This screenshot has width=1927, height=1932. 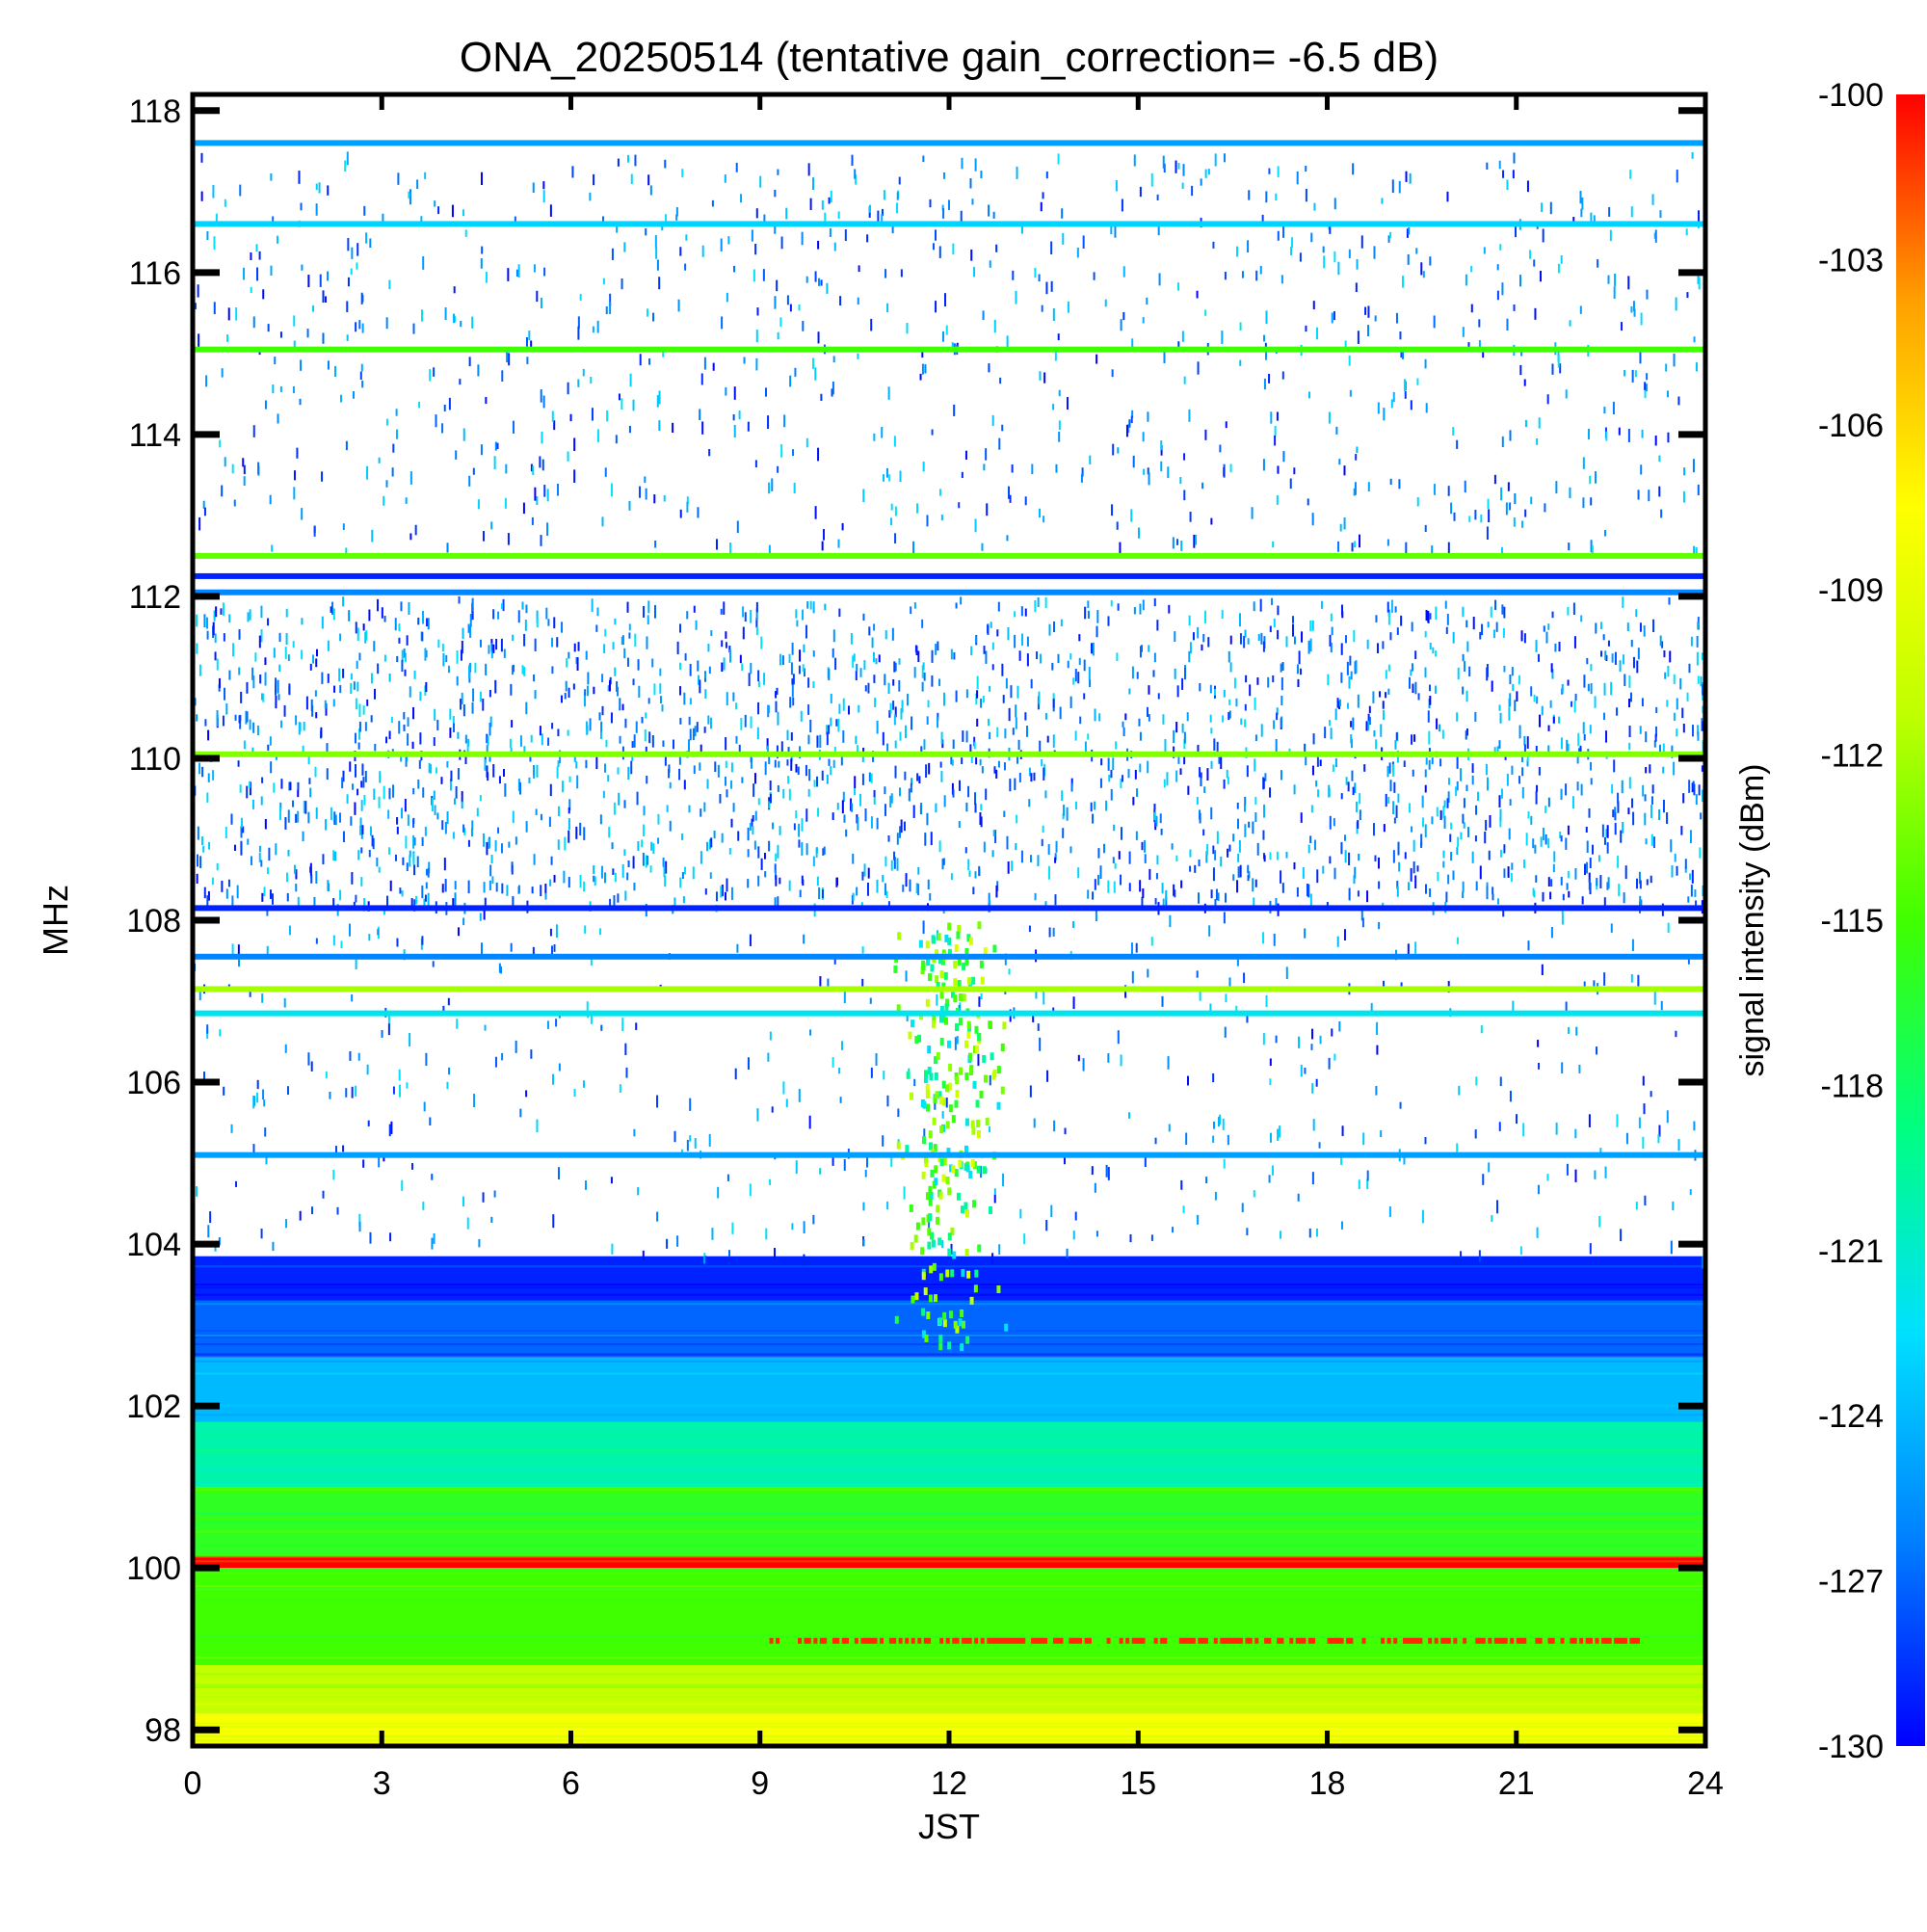 What do you see at coordinates (1851, 426) in the screenshot?
I see `colorbar-tick-label: -106` at bounding box center [1851, 426].